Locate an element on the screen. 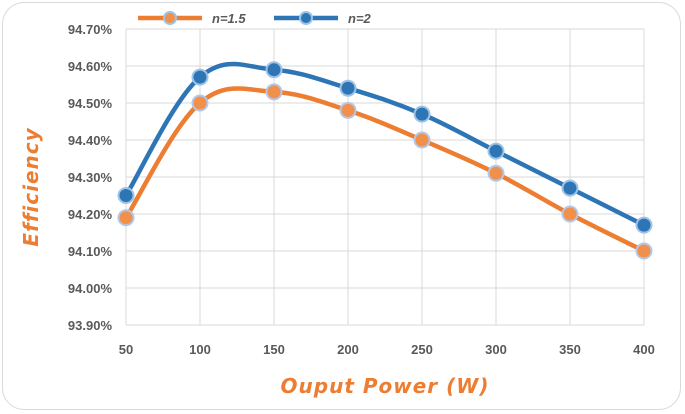 The image size is (685, 414). x-tick-label: 300 is located at coordinates (496, 349).